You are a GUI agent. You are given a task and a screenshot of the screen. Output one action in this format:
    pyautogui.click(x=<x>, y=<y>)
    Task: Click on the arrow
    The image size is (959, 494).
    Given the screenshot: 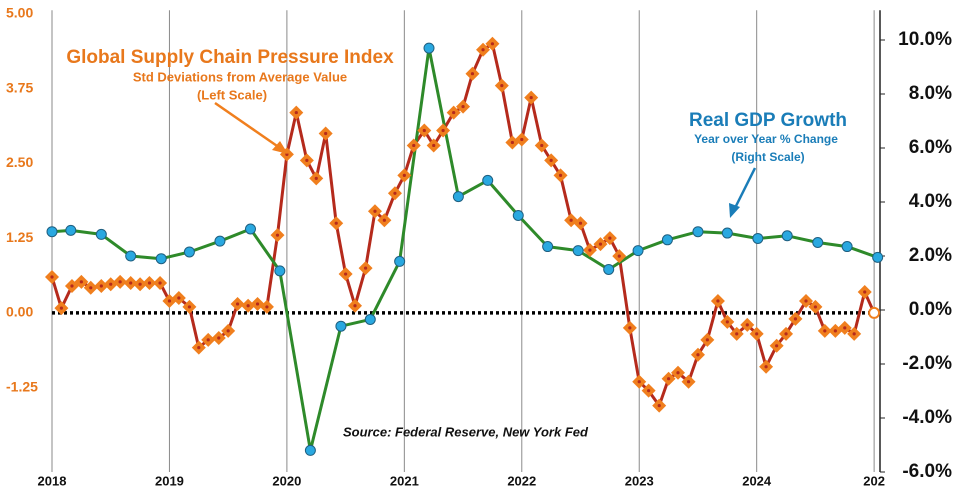 What is the action you would take?
    pyautogui.click(x=251, y=127)
    